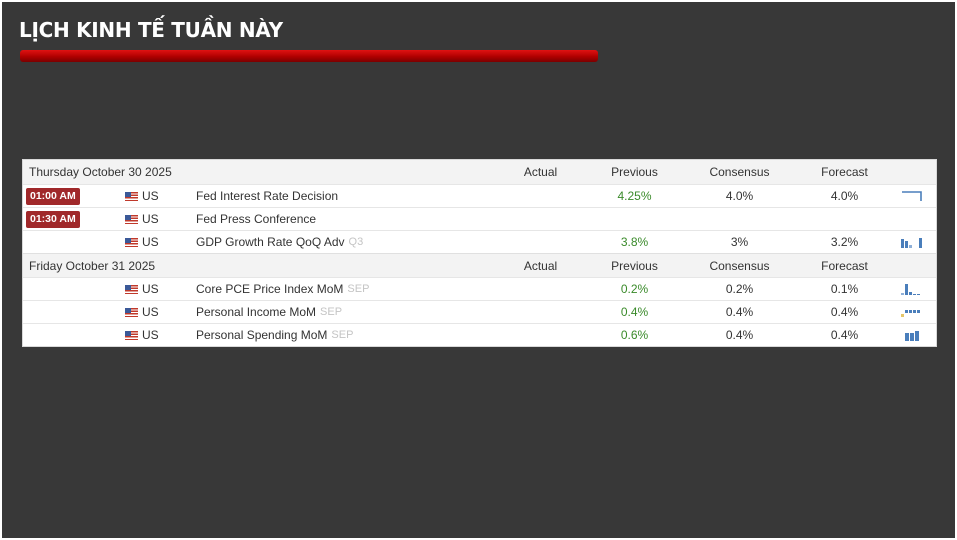 Image resolution: width=957 pixels, height=540 pixels. What do you see at coordinates (844, 289) in the screenshot?
I see `value-forecast: 0.1%` at bounding box center [844, 289].